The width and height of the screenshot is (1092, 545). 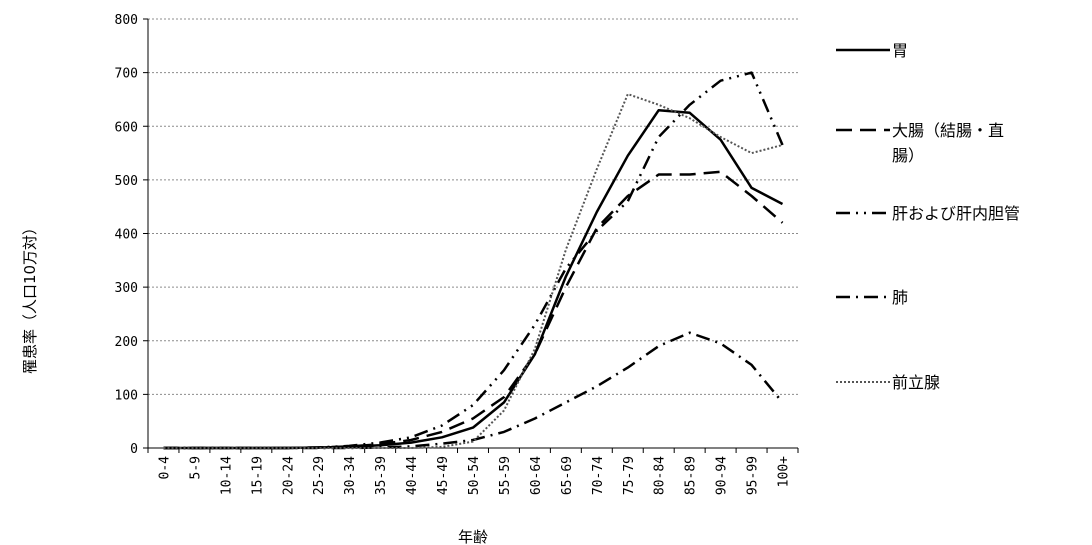 I want to click on legend-label-3: 肝および肝内胆管, so click(x=956, y=213).